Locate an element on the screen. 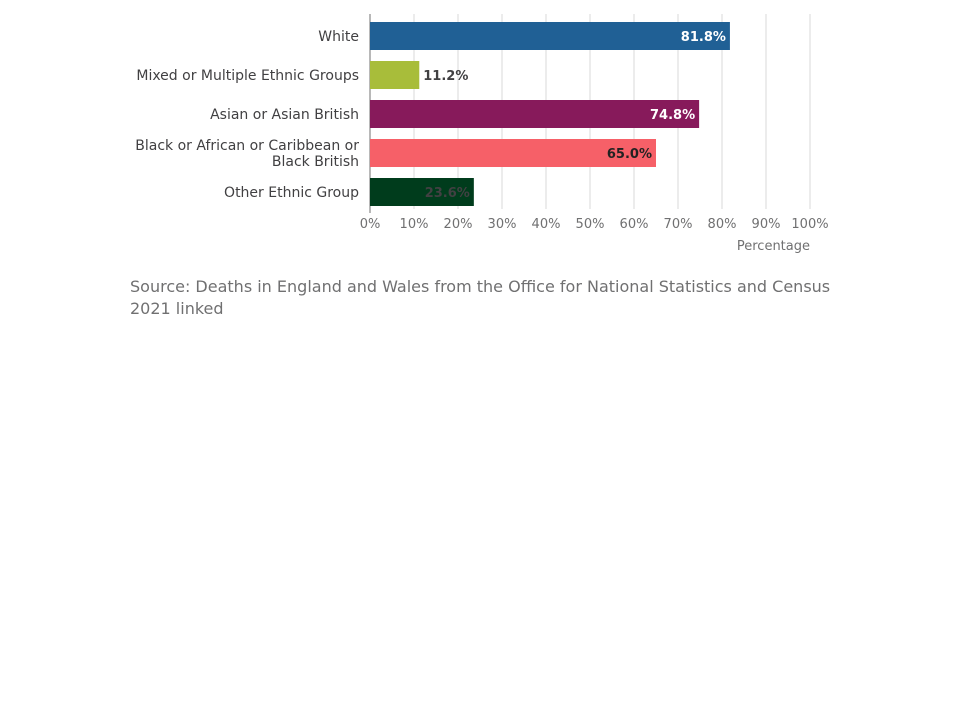 This screenshot has width=960, height=720. bar-layer is located at coordinates (550, 114).